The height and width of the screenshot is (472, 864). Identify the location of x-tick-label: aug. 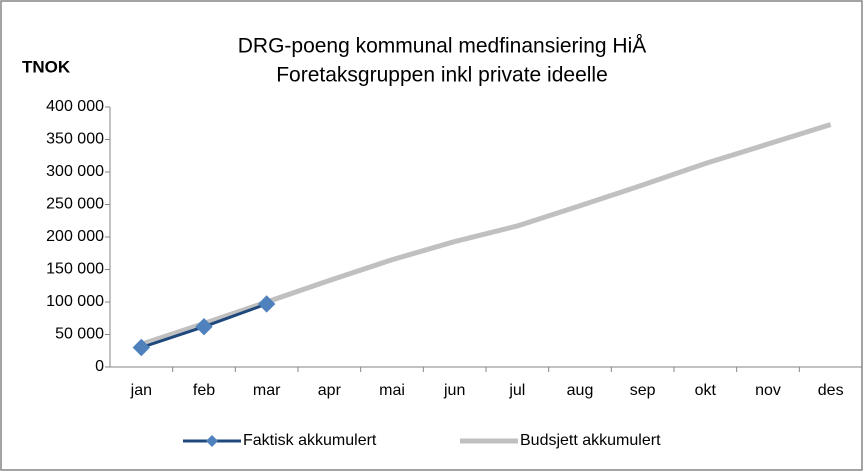
(580, 390).